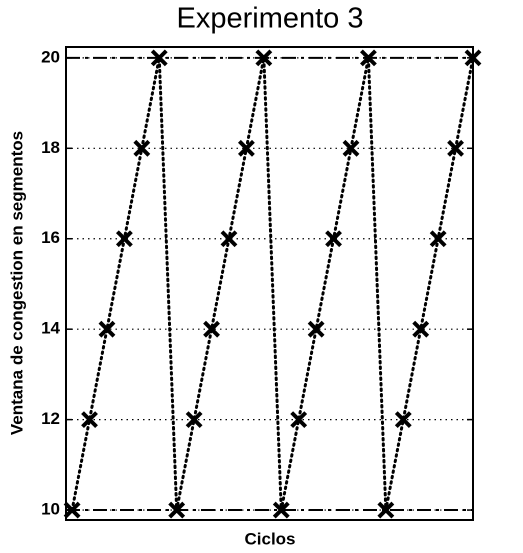 This screenshot has height=553, width=523. Describe the element at coordinates (50, 147) in the screenshot. I see `y-tick-label: 18` at that location.